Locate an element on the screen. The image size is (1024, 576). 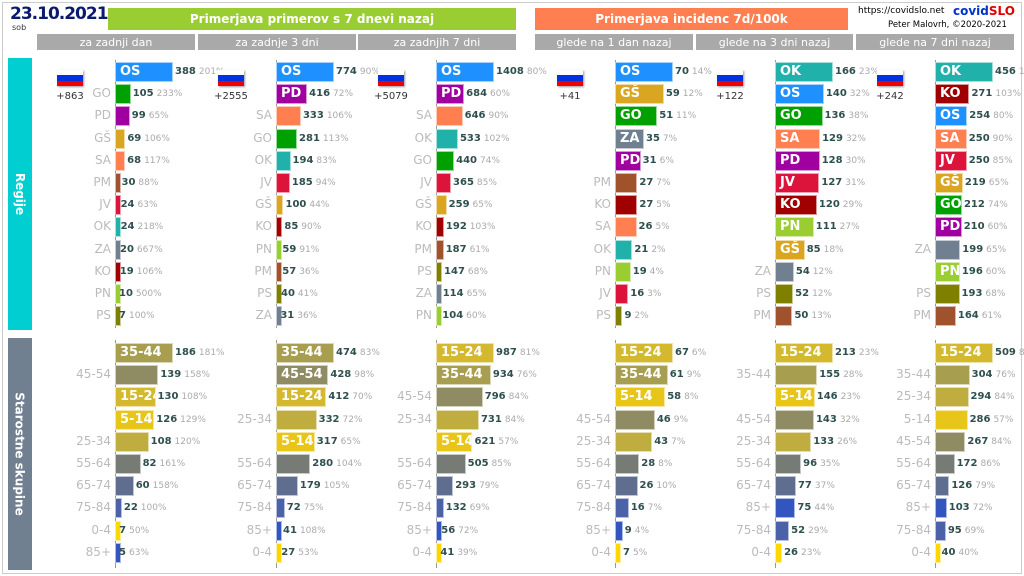
site-url: https://covidslo.net is located at coordinates (901, 11).